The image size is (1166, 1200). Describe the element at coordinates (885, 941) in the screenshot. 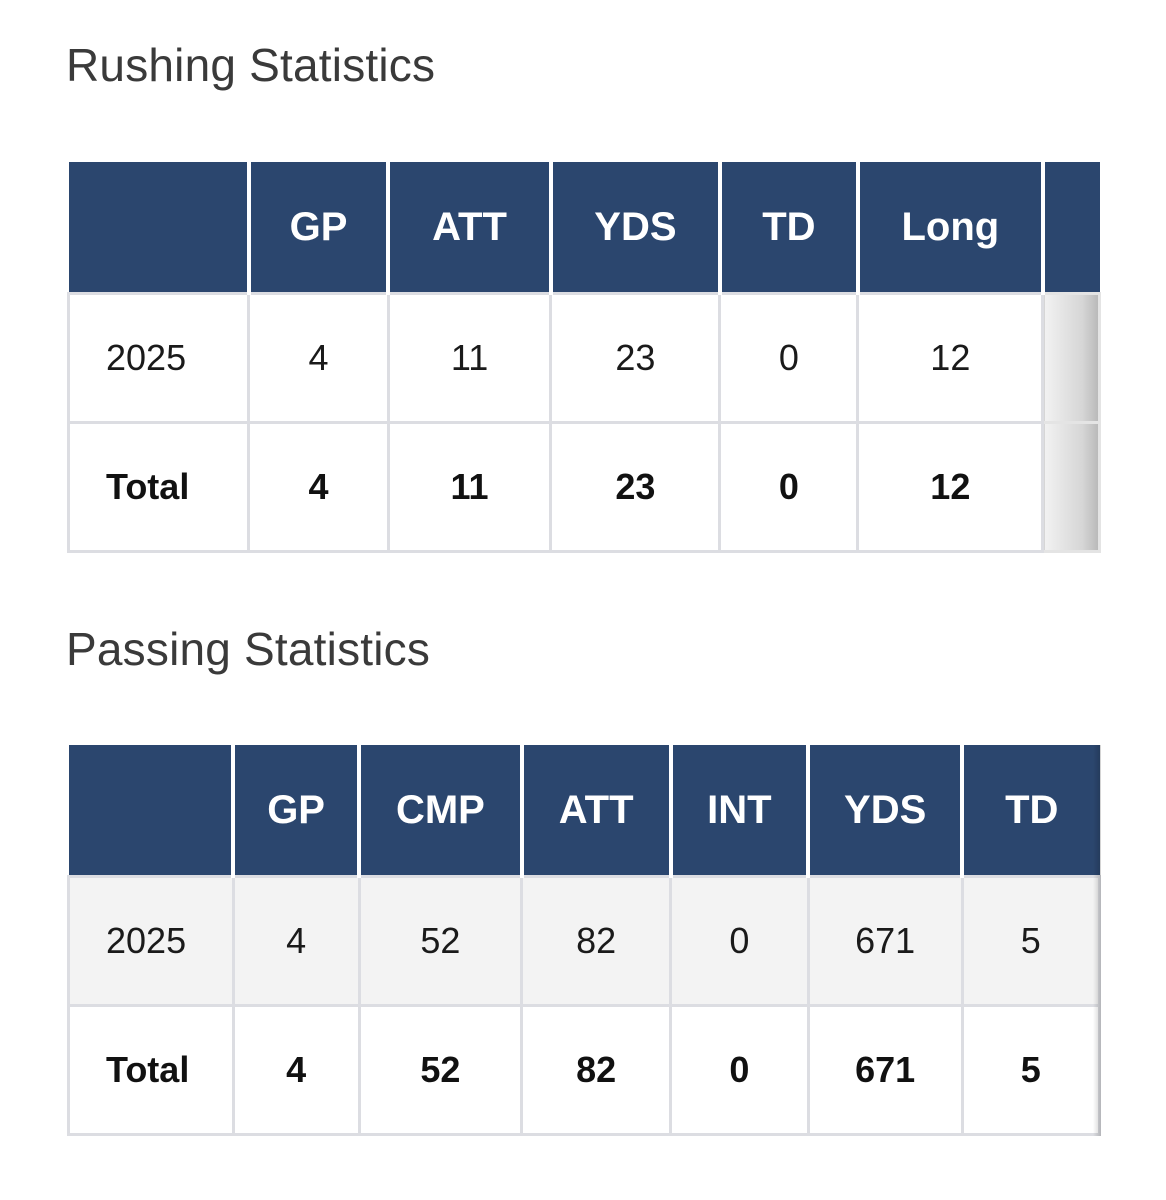

I see `yds-cell: 671` at that location.